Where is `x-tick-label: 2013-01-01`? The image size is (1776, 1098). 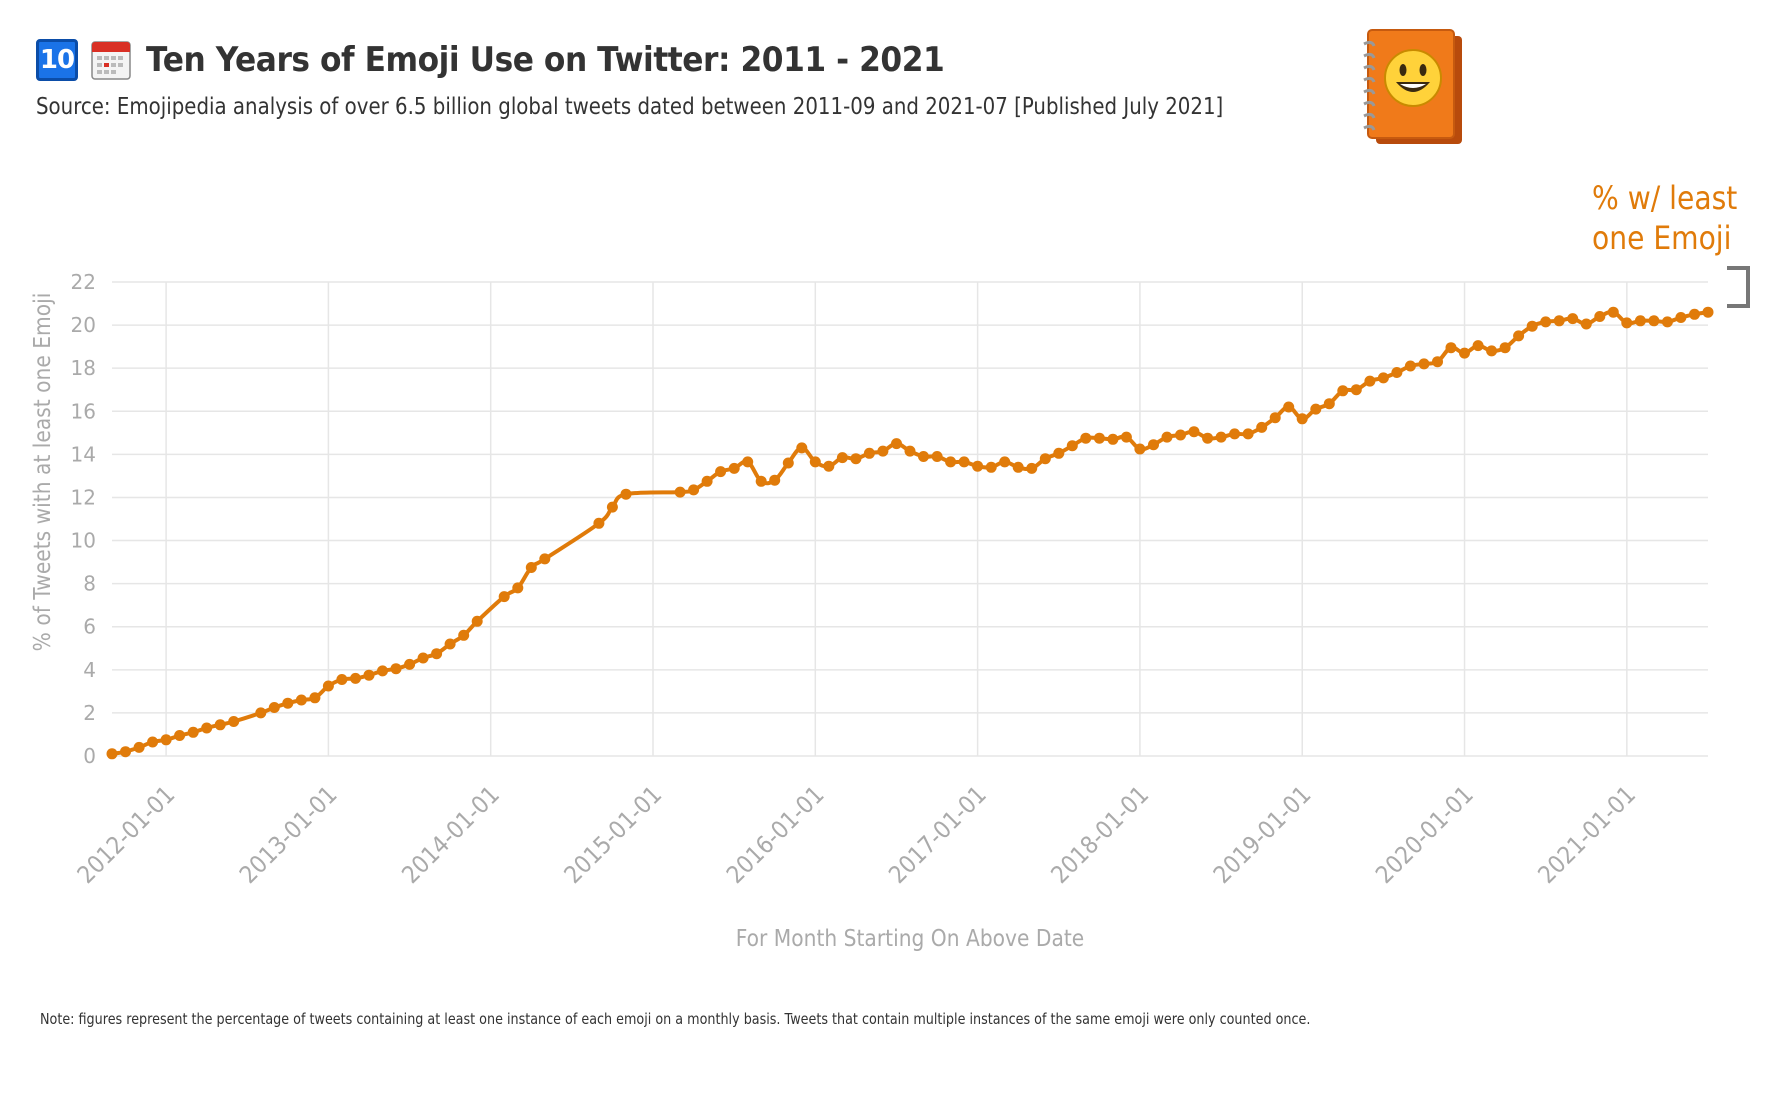 x-tick-label: 2013-01-01 is located at coordinates (289, 835).